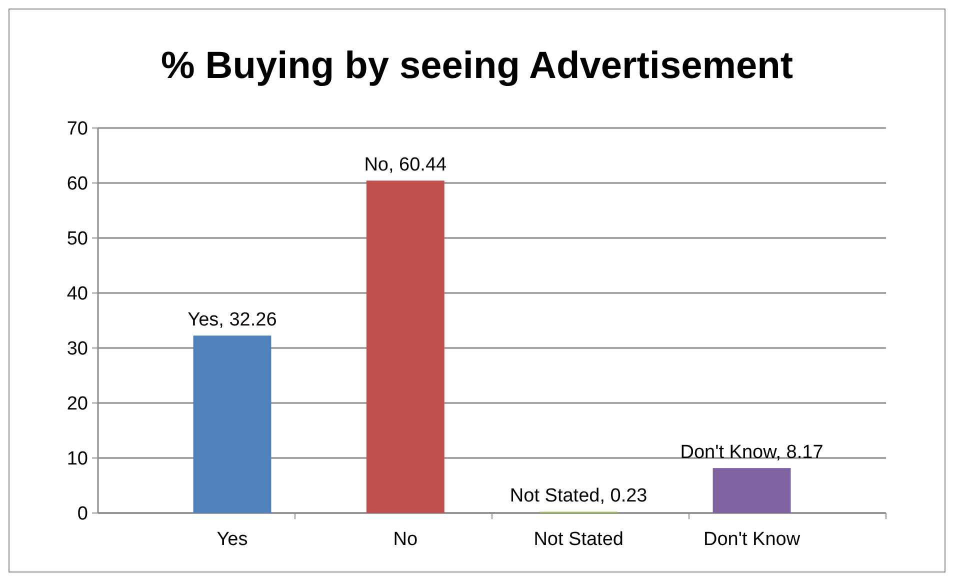 This screenshot has height=581, width=954. Describe the element at coordinates (405, 539) in the screenshot. I see `x-tick-label: No` at that location.